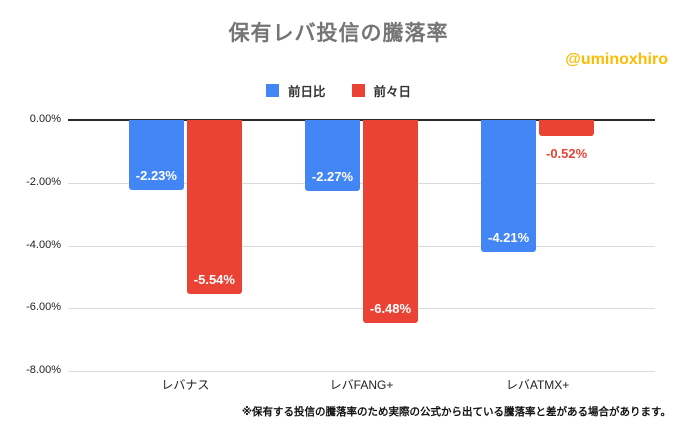 The image size is (677, 442). Describe the element at coordinates (361, 120) in the screenshot. I see `zero-axis-line` at that location.